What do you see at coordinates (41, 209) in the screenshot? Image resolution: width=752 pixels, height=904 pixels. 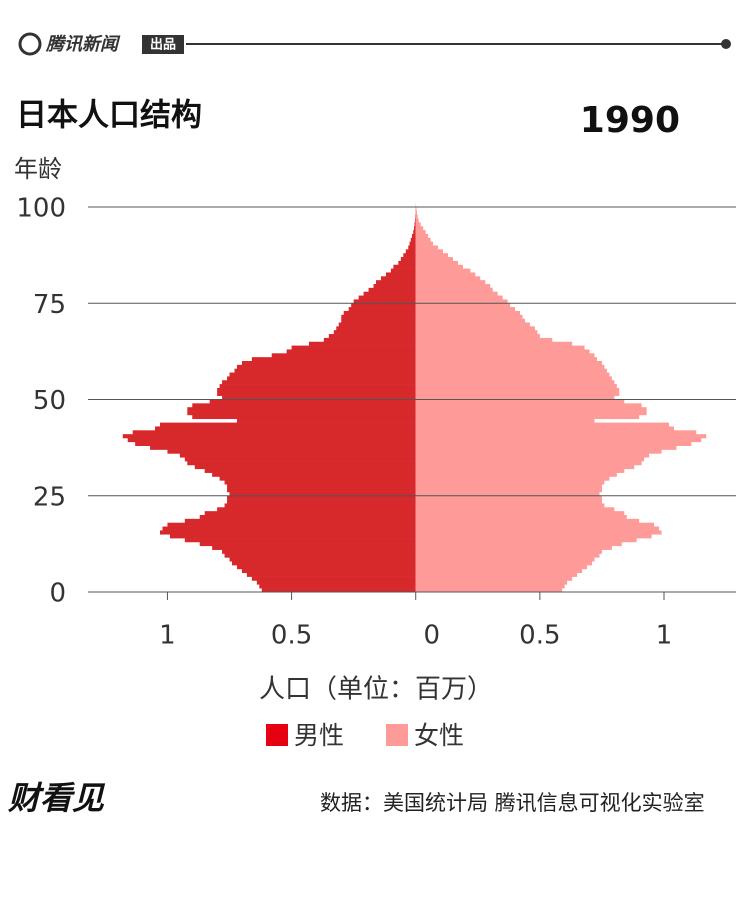 I see `y-tick-label: 100` at bounding box center [41, 209].